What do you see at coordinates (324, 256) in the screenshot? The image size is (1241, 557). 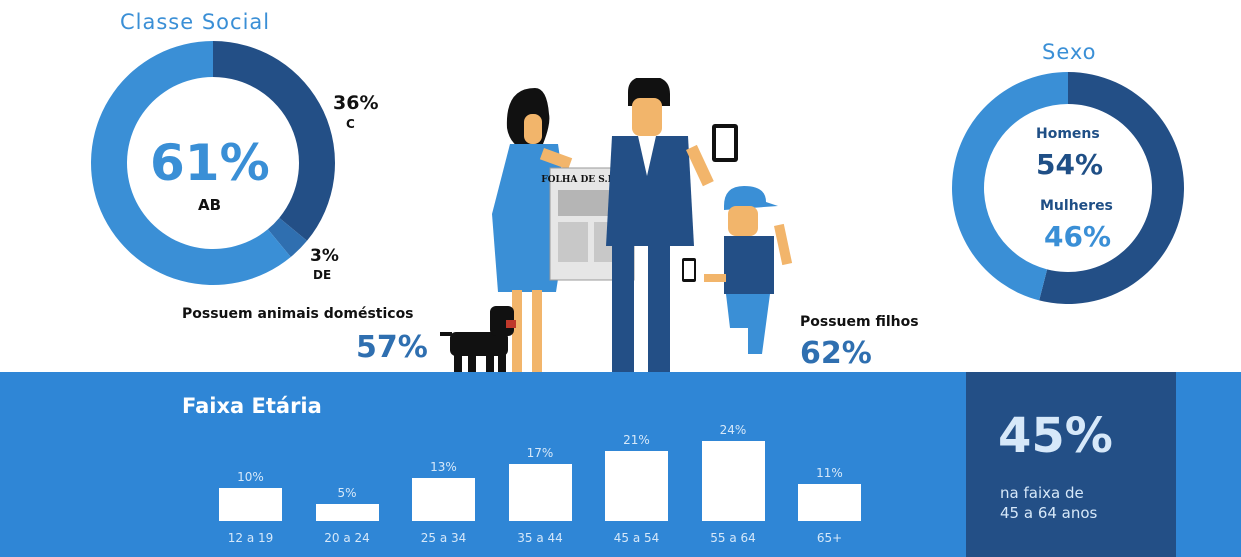 I see `de-value: 3%` at bounding box center [324, 256].